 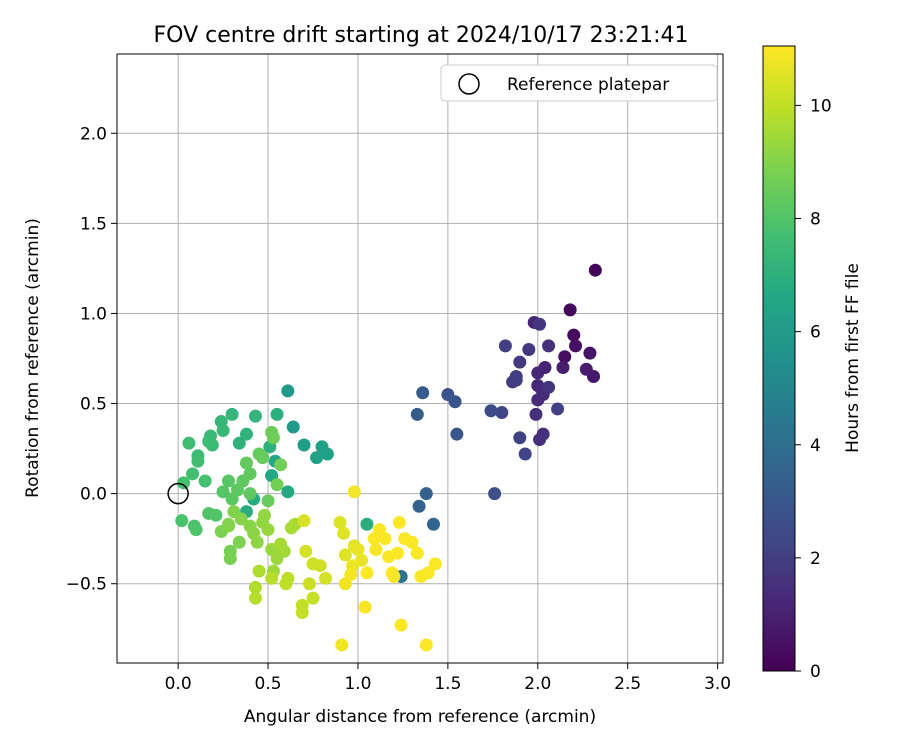 What do you see at coordinates (537, 684) in the screenshot?
I see `x-tick-label: 2.0` at bounding box center [537, 684].